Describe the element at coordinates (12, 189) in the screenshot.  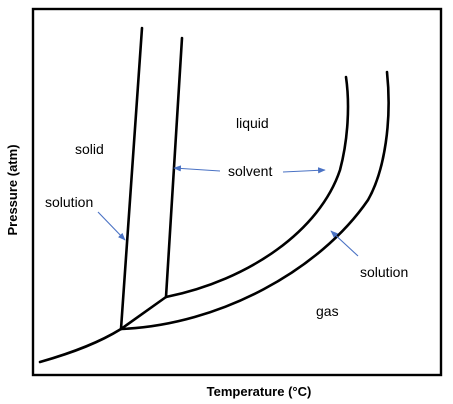
I see `y-axis-title: Pressure (atm)` at that location.